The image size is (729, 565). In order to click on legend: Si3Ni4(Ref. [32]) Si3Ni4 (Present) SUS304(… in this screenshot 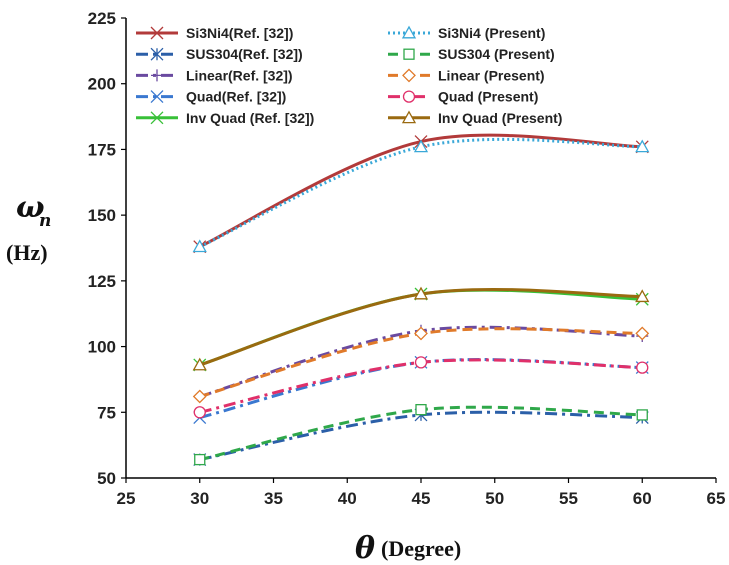, I will do `click(349, 75)`.